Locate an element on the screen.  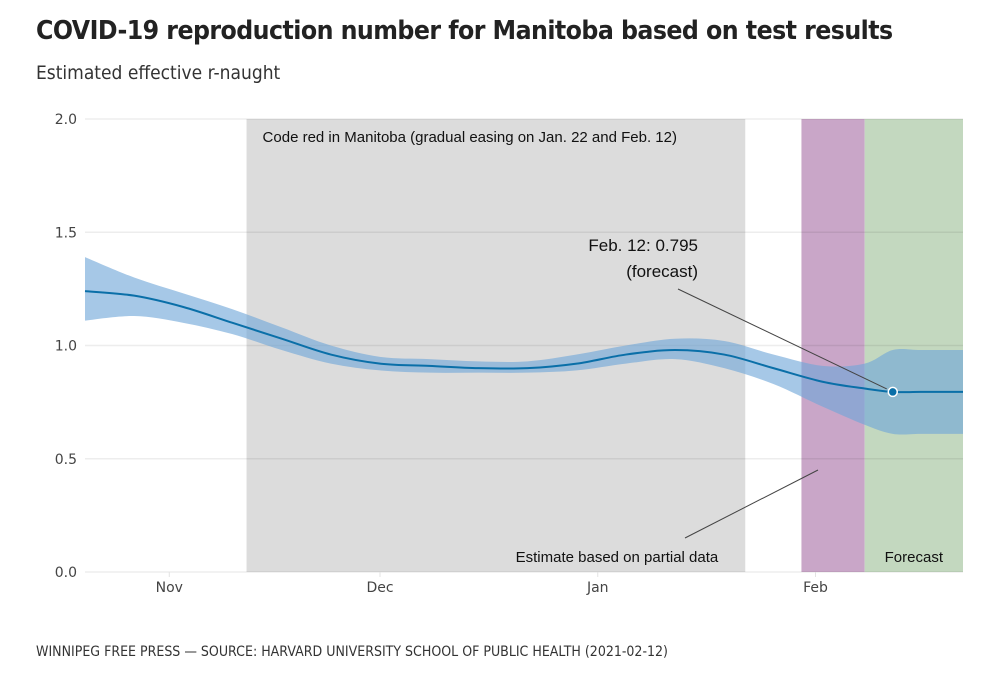
x-tick-label: Nov is located at coordinates (169, 588).